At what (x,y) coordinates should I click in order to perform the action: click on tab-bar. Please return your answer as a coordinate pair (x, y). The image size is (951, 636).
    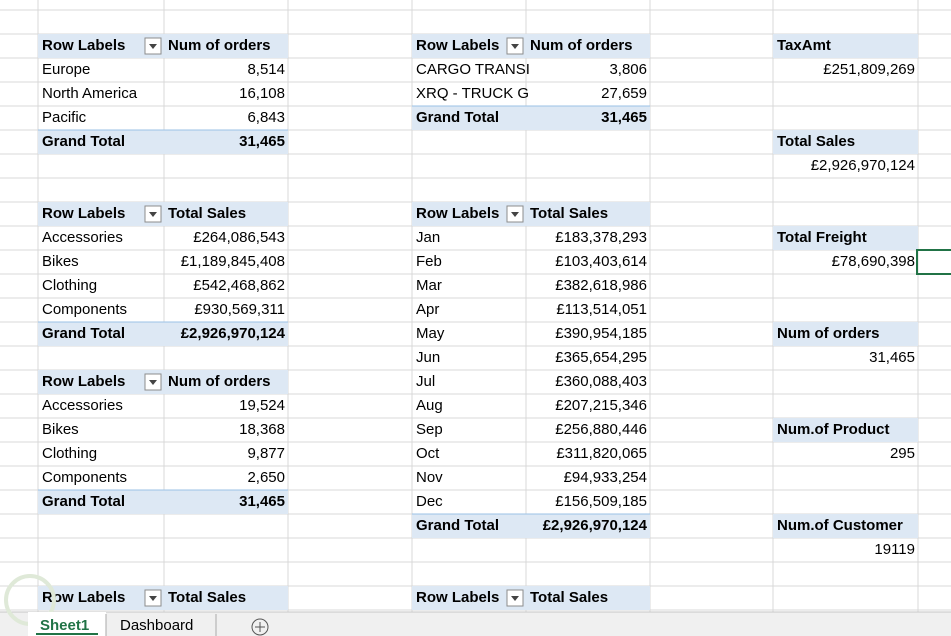
    Looking at the image, I should click on (475, 624).